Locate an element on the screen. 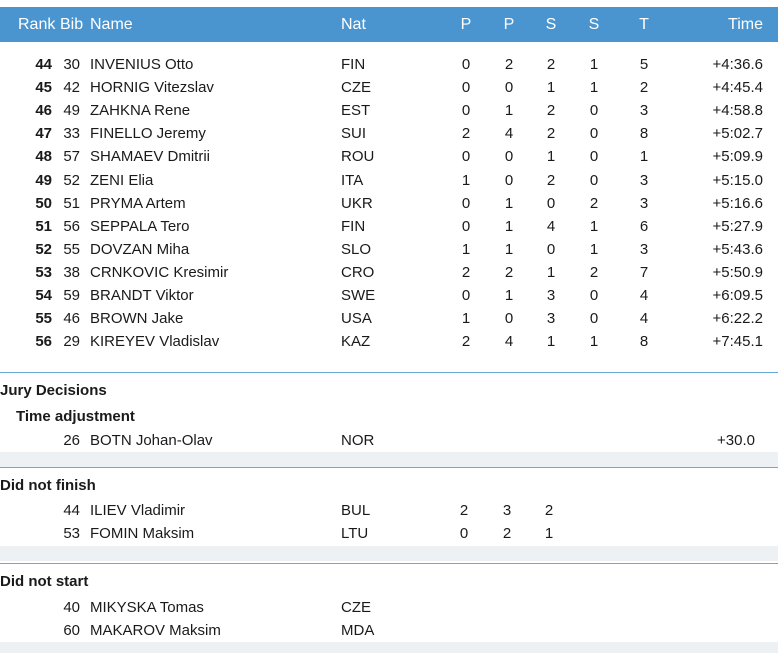  column-nat: Nat is located at coordinates (353, 24).